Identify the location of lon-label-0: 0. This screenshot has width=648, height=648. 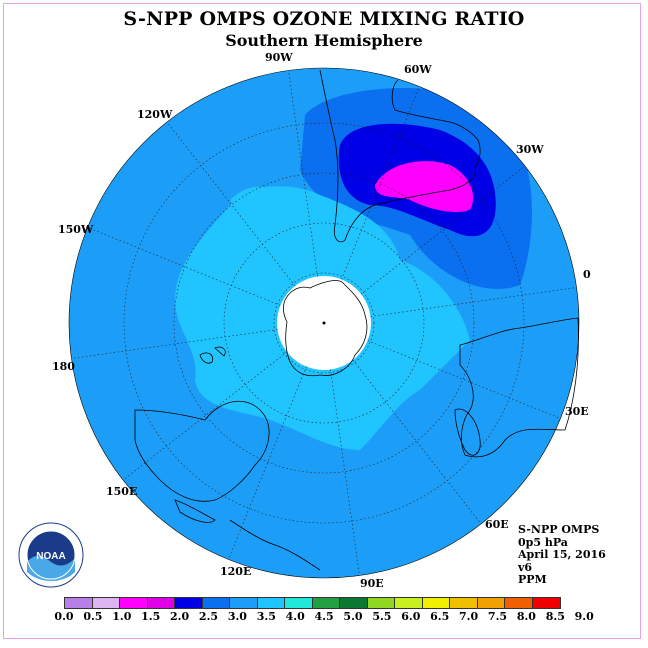
(587, 274).